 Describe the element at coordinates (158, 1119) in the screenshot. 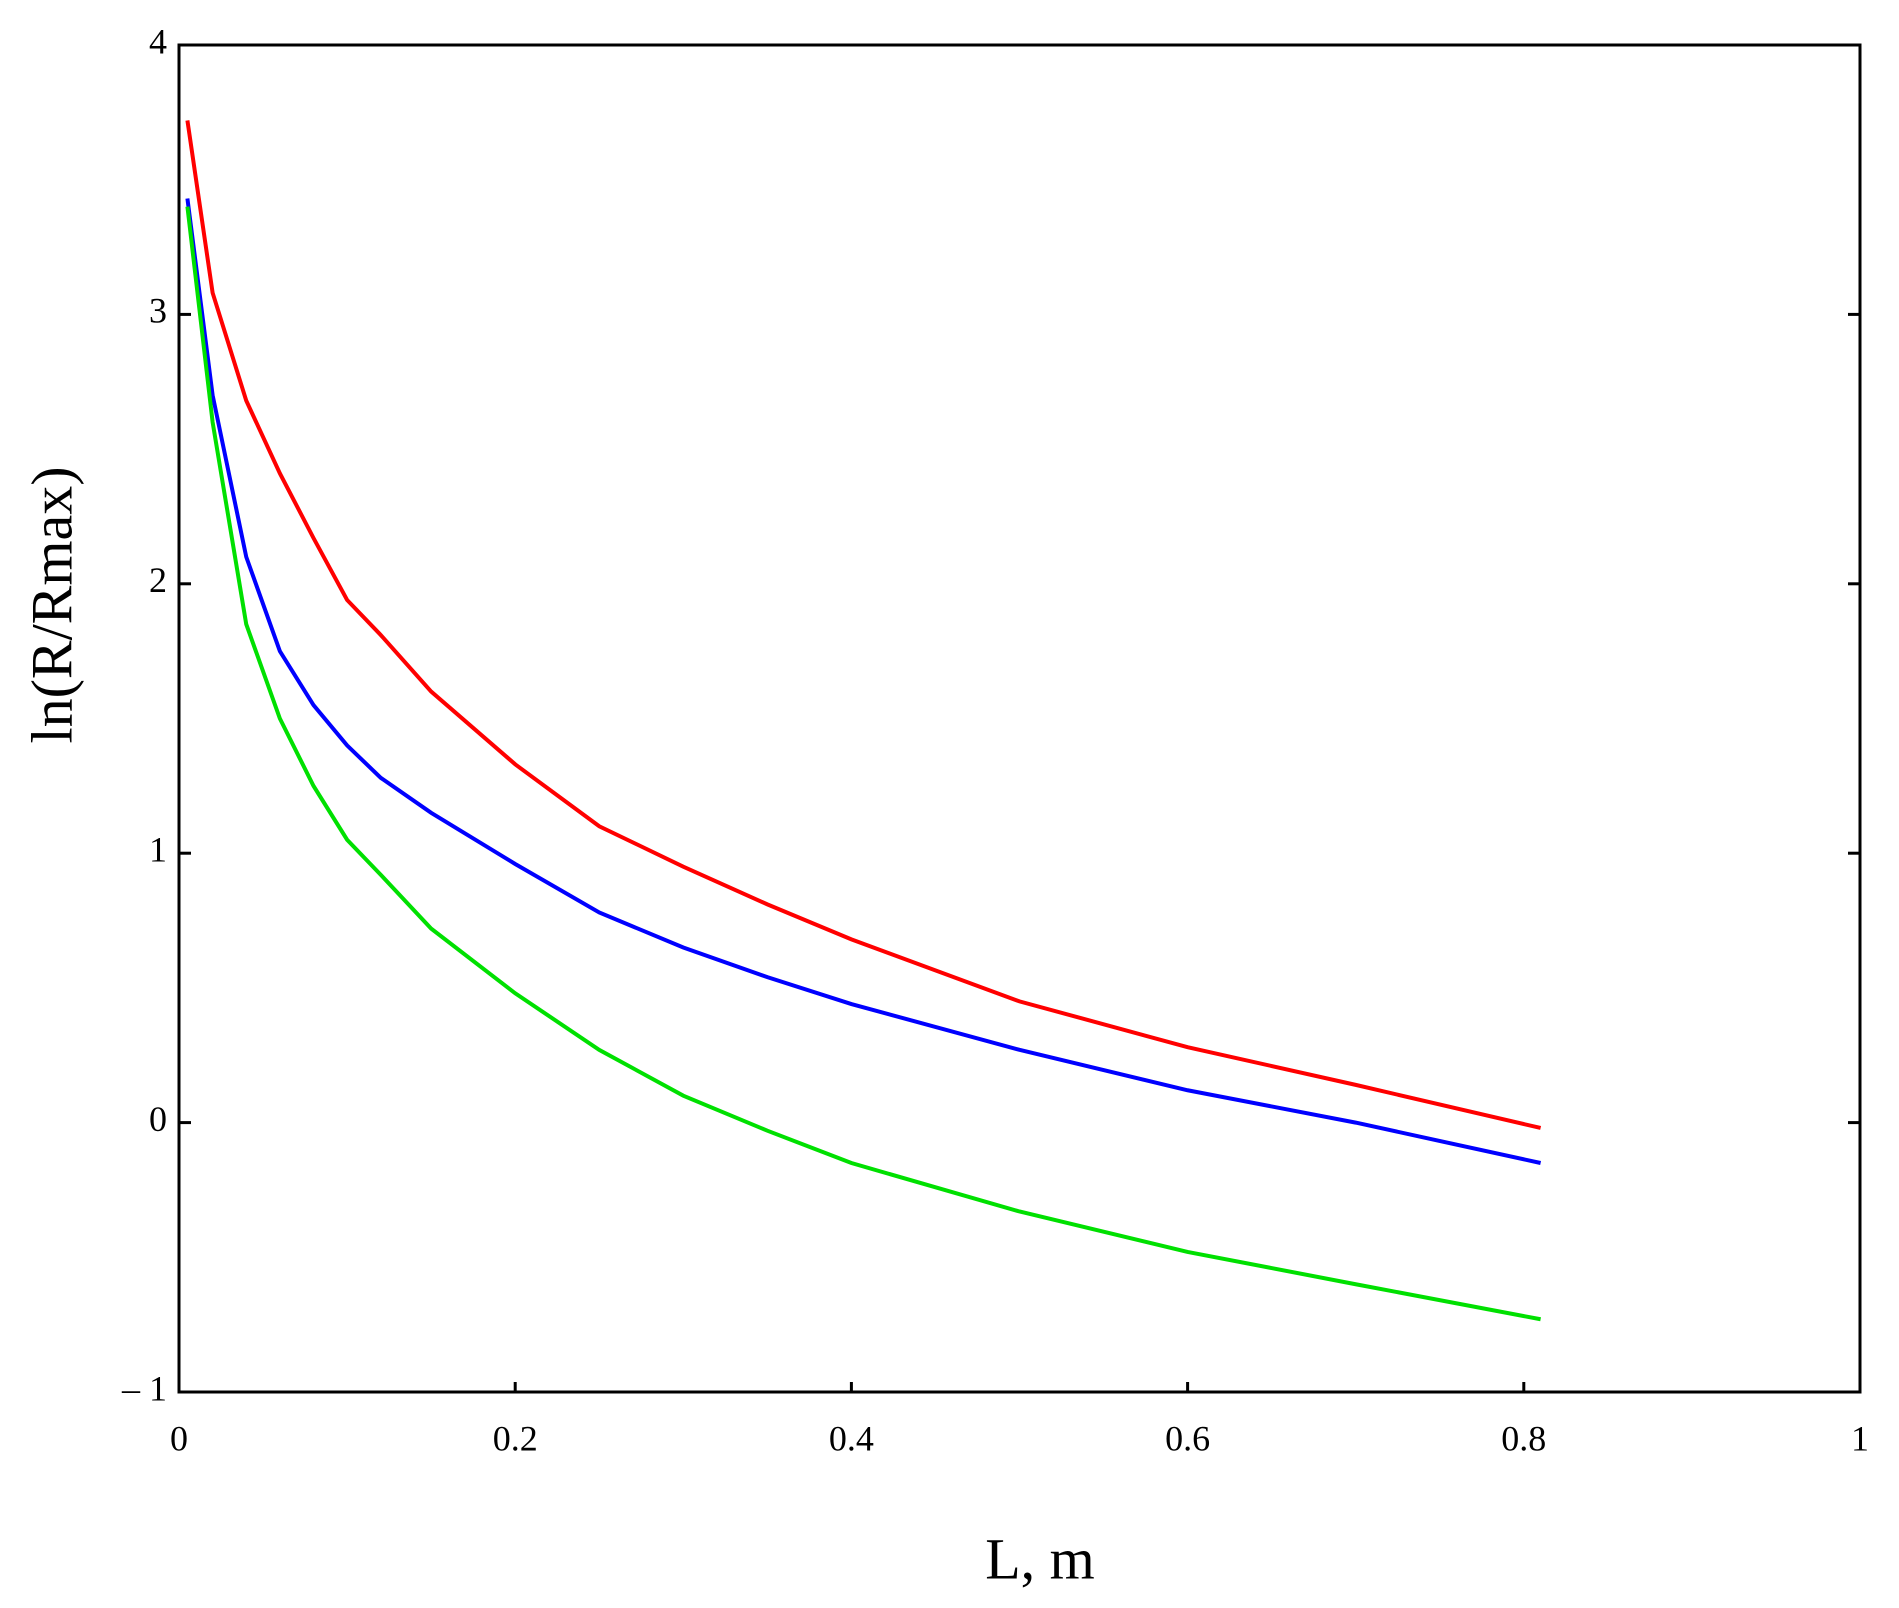

I see `y-tick-label: 0` at that location.